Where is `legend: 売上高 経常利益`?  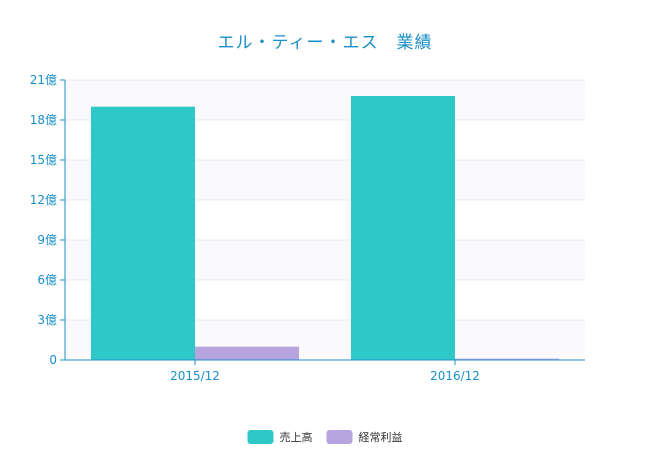
legend: 売上高 経常利益 is located at coordinates (325, 437).